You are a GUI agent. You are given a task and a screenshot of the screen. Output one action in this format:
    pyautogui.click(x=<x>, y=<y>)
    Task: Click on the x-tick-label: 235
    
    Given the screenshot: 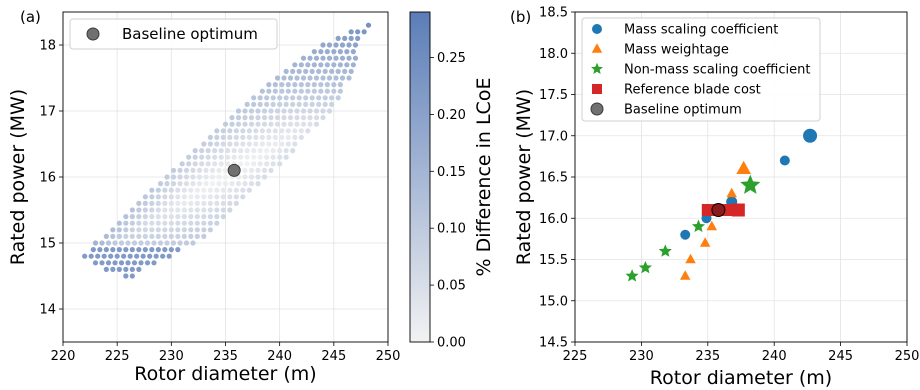 What is the action you would take?
    pyautogui.click(x=225, y=356)
    